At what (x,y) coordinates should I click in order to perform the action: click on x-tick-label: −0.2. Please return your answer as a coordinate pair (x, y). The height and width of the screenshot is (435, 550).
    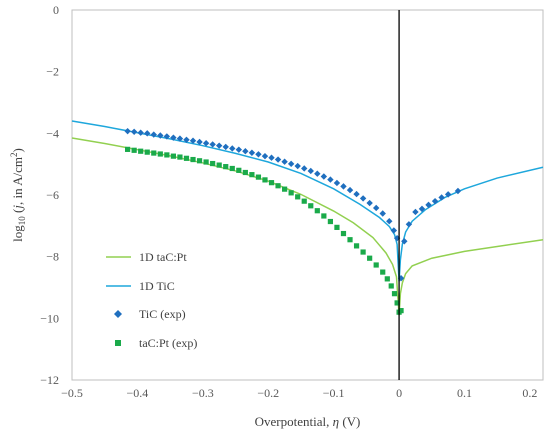
    Looking at the image, I should click on (268, 393).